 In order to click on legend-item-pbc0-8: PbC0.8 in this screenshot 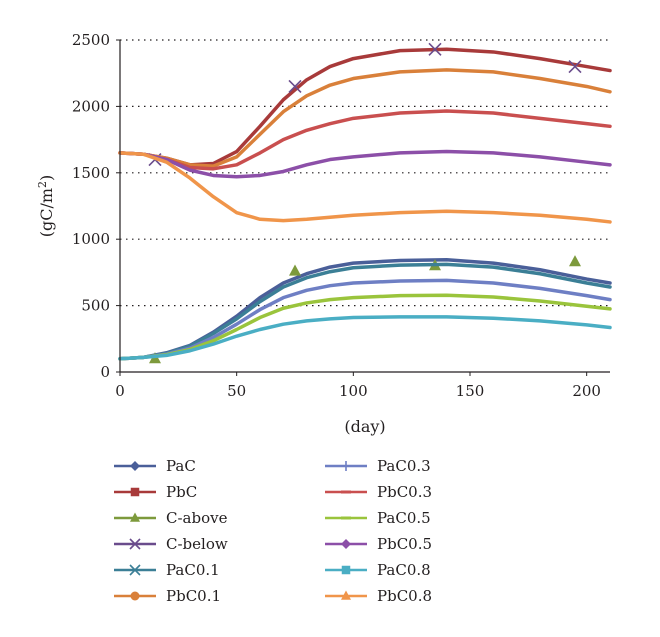, I will do `click(378, 596)`.